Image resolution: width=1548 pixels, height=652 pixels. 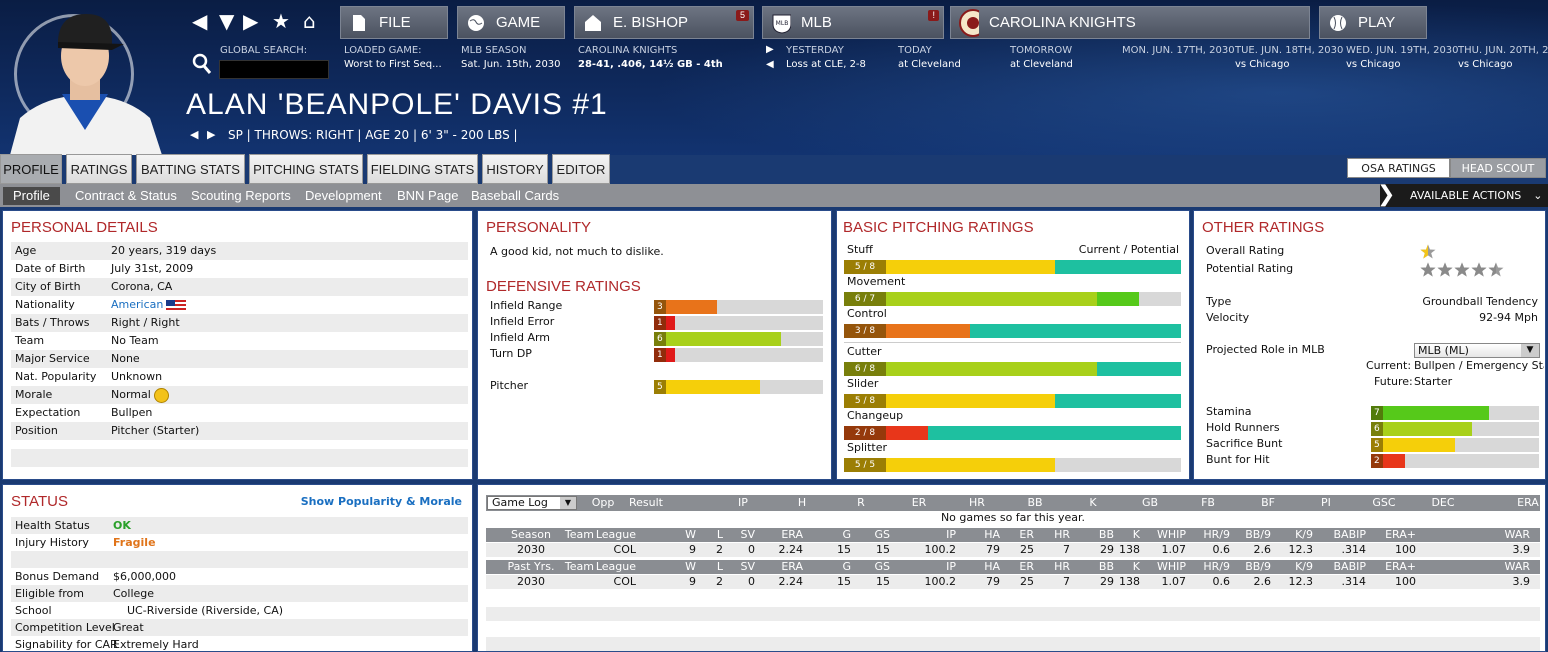 What do you see at coordinates (515, 195) in the screenshot?
I see `subtab-baseball-cards: Baseball Cards` at bounding box center [515, 195].